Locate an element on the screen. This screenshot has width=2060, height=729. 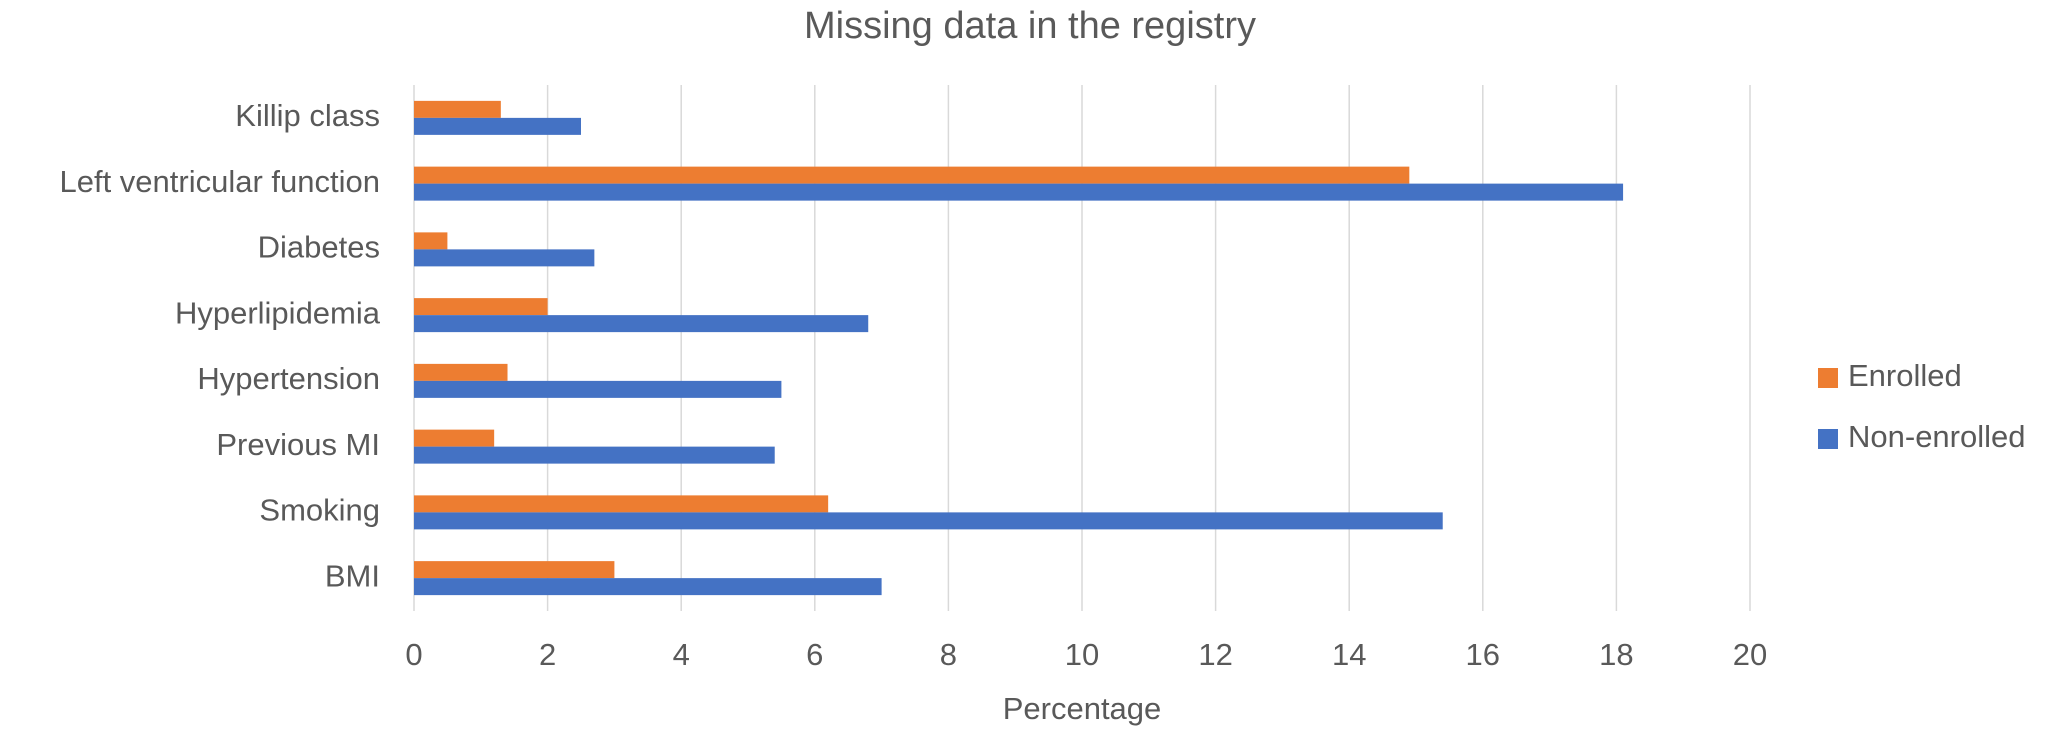
x-tick-label: 10 is located at coordinates (1082, 654).